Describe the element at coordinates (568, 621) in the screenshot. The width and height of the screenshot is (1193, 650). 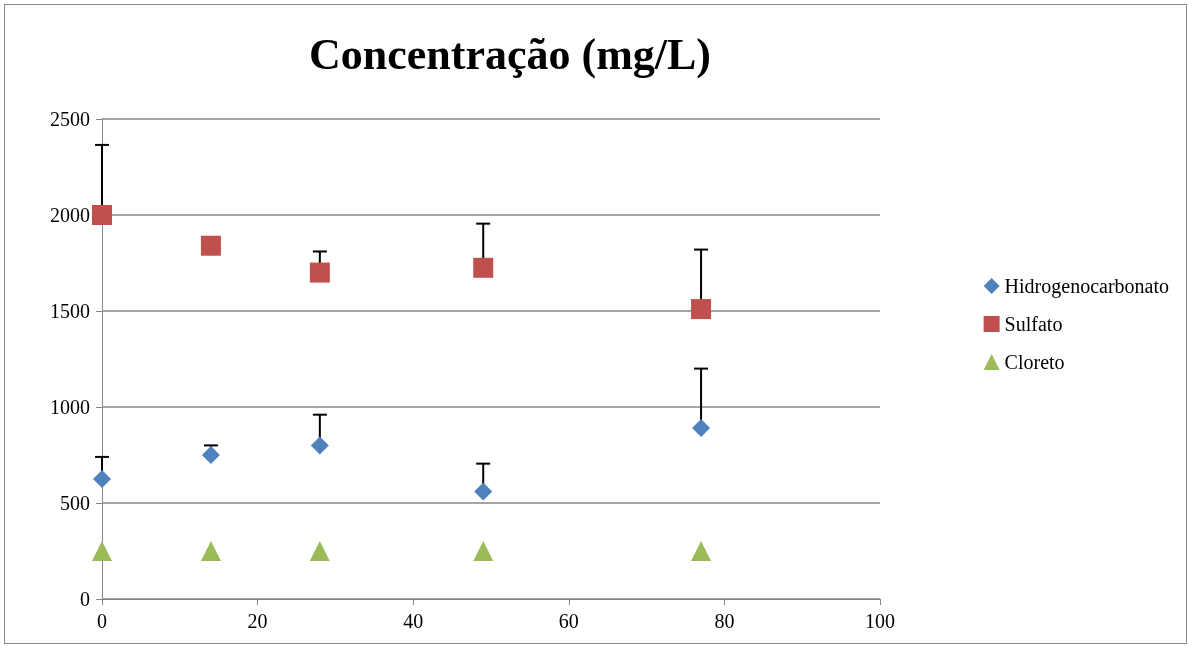
I see `x-tick-label: 60` at that location.